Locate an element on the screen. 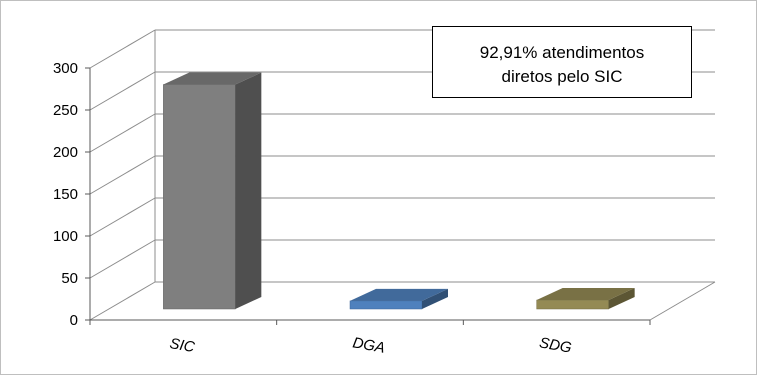 The width and height of the screenshot is (758, 376). bar-top-dga is located at coordinates (399, 294).